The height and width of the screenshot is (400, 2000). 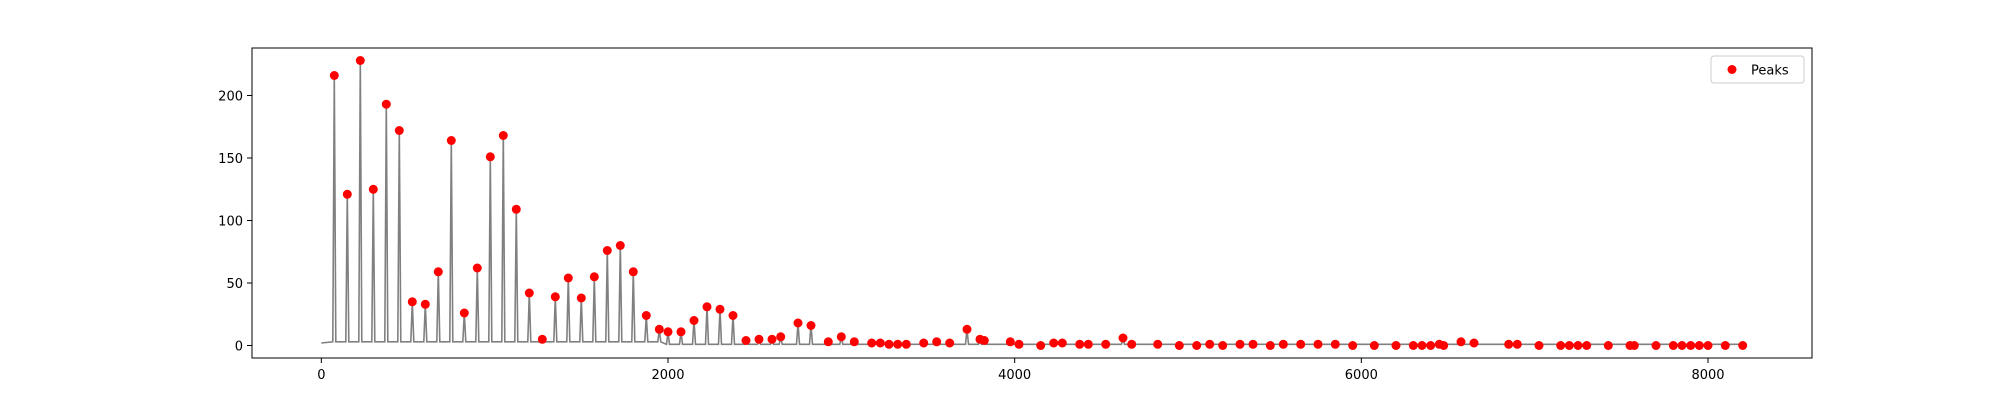 What do you see at coordinates (1732, 69) in the screenshot?
I see `legend-marker-peaks` at bounding box center [1732, 69].